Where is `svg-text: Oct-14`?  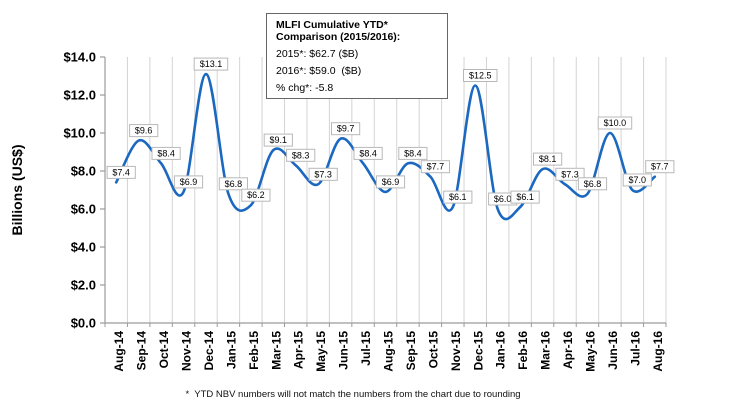 svg-text: Oct-14 is located at coordinates (164, 350).